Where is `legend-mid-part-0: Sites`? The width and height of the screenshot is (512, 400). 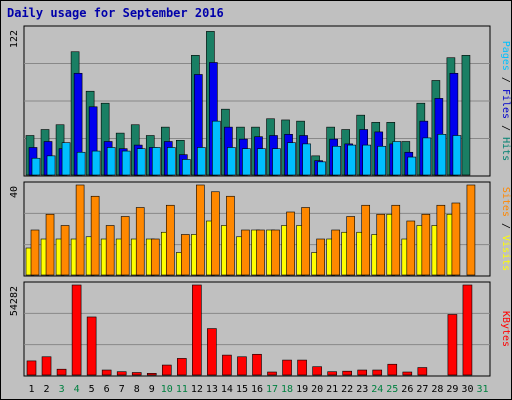
legend-mid-part-0: Sites is located at coordinates (505, 202).